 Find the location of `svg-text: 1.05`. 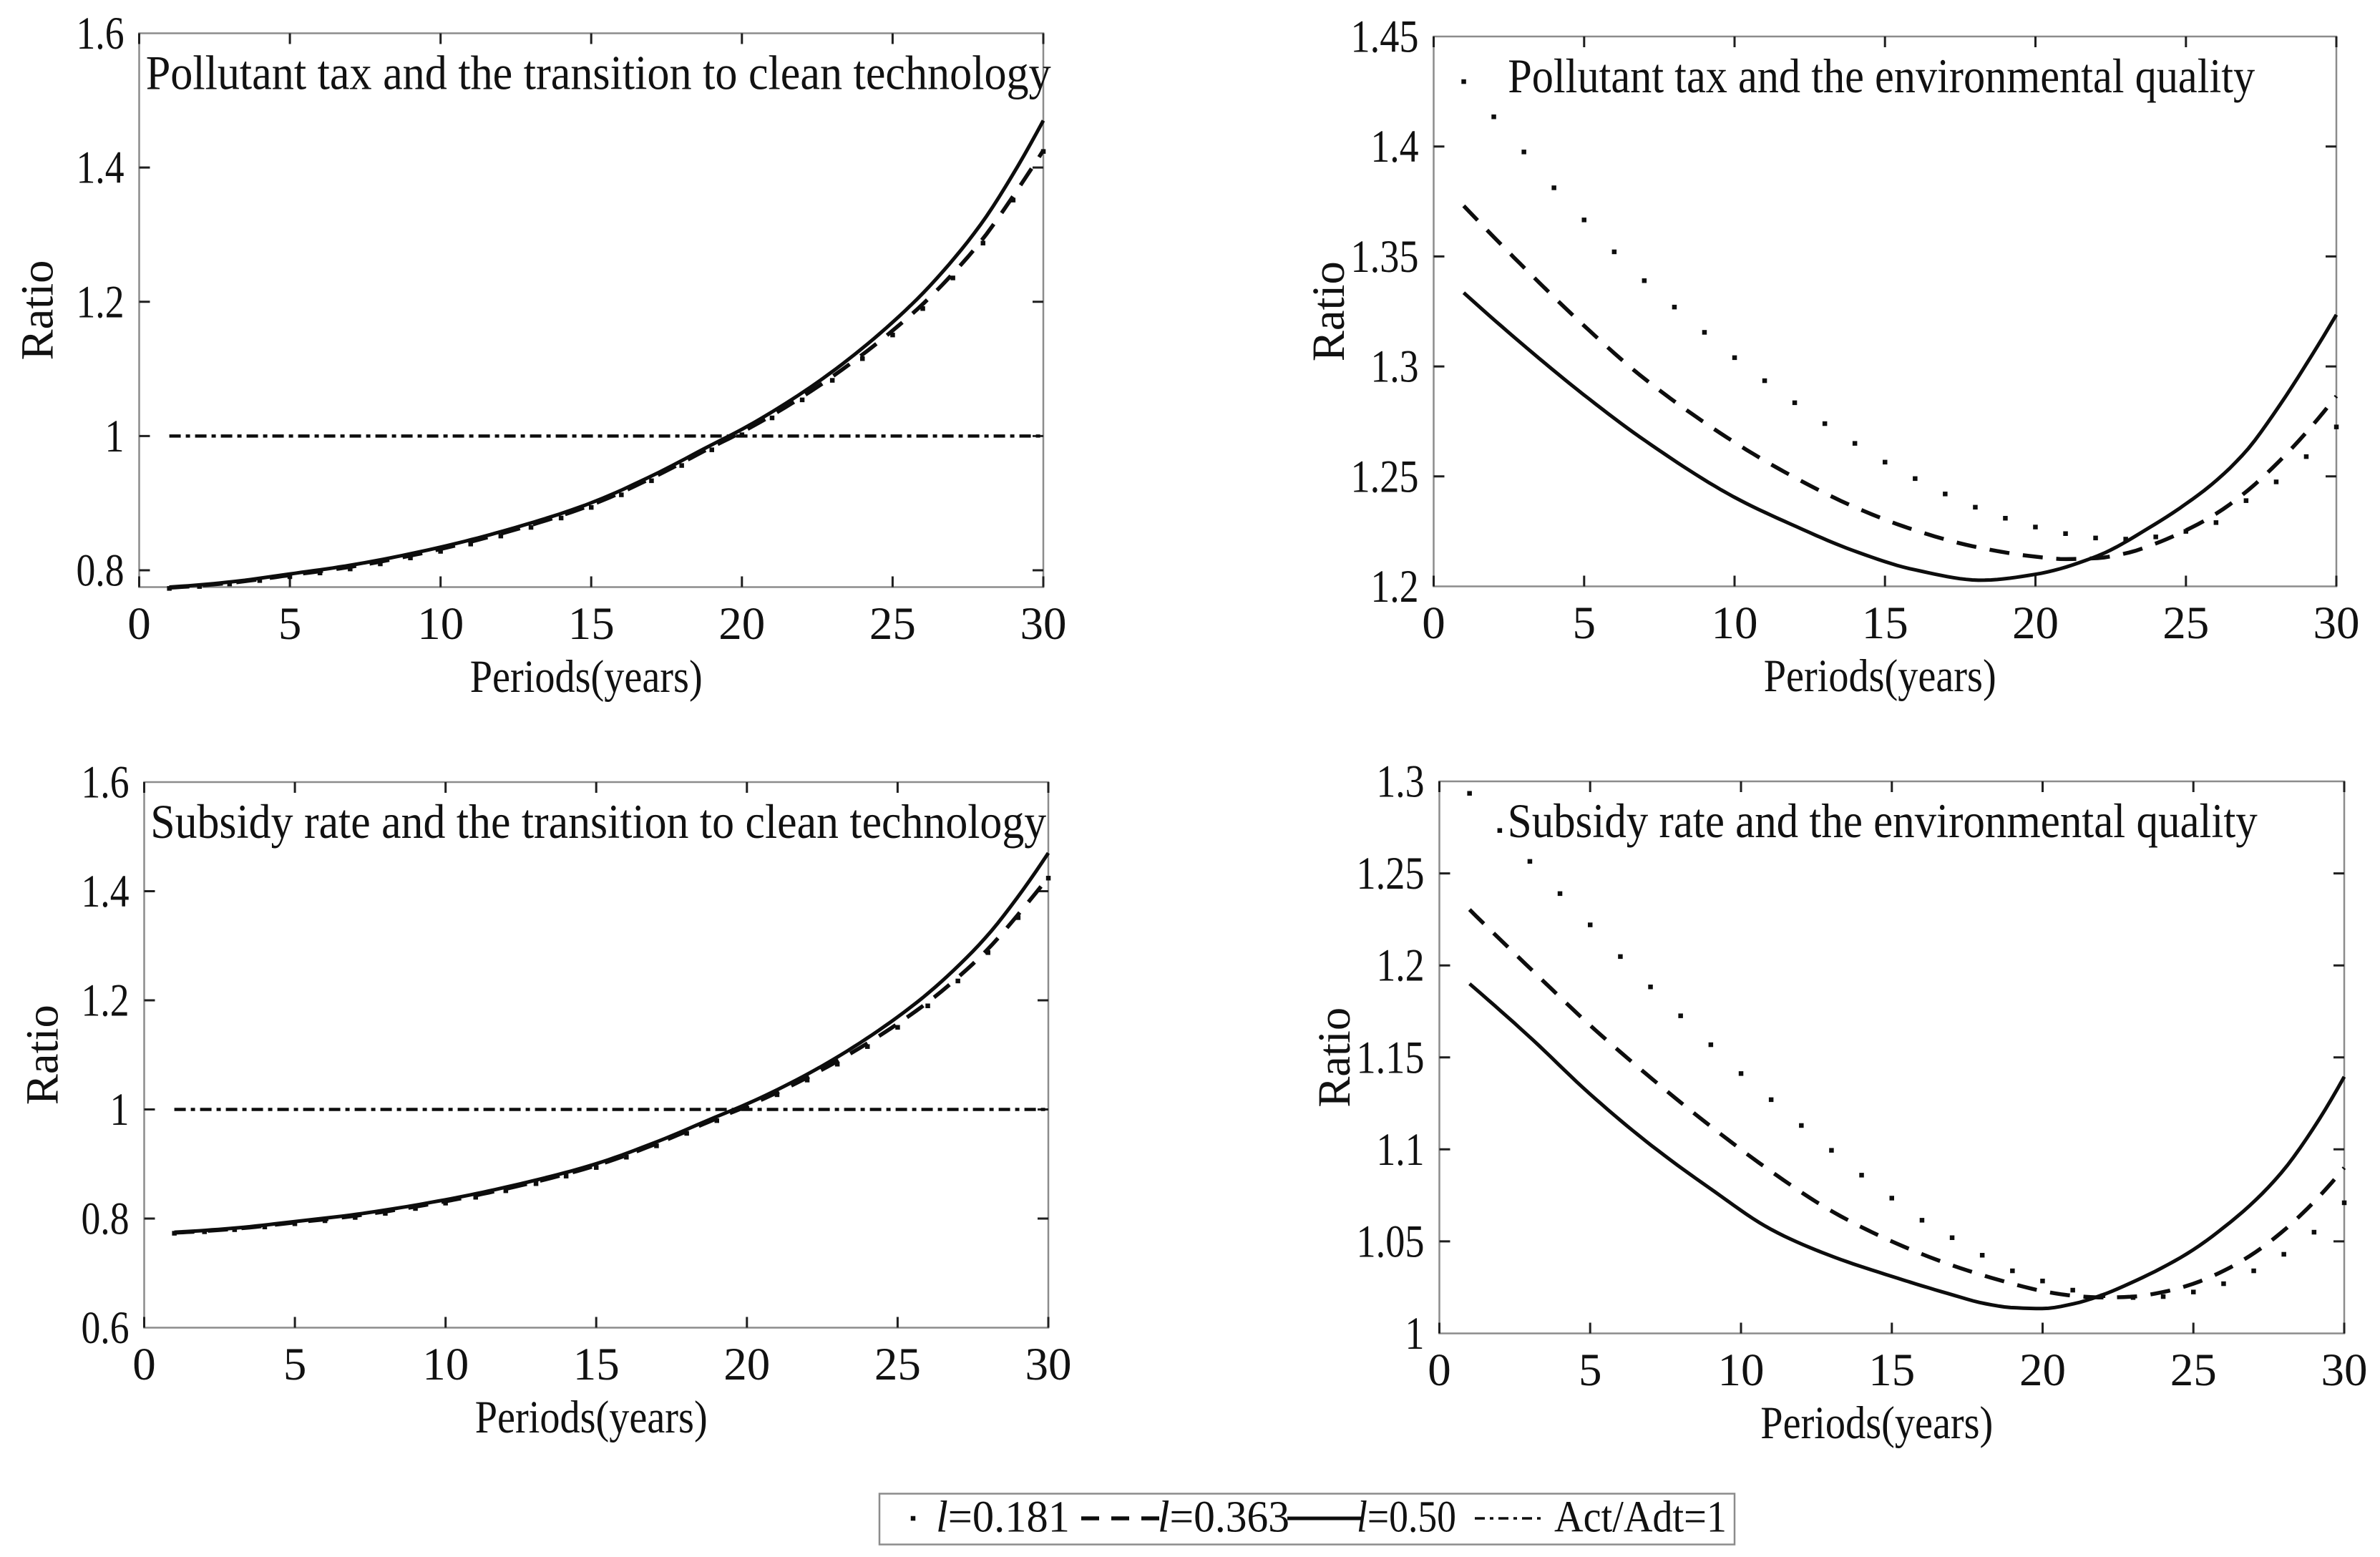

svg-text: 1.05 is located at coordinates (1391, 1241).